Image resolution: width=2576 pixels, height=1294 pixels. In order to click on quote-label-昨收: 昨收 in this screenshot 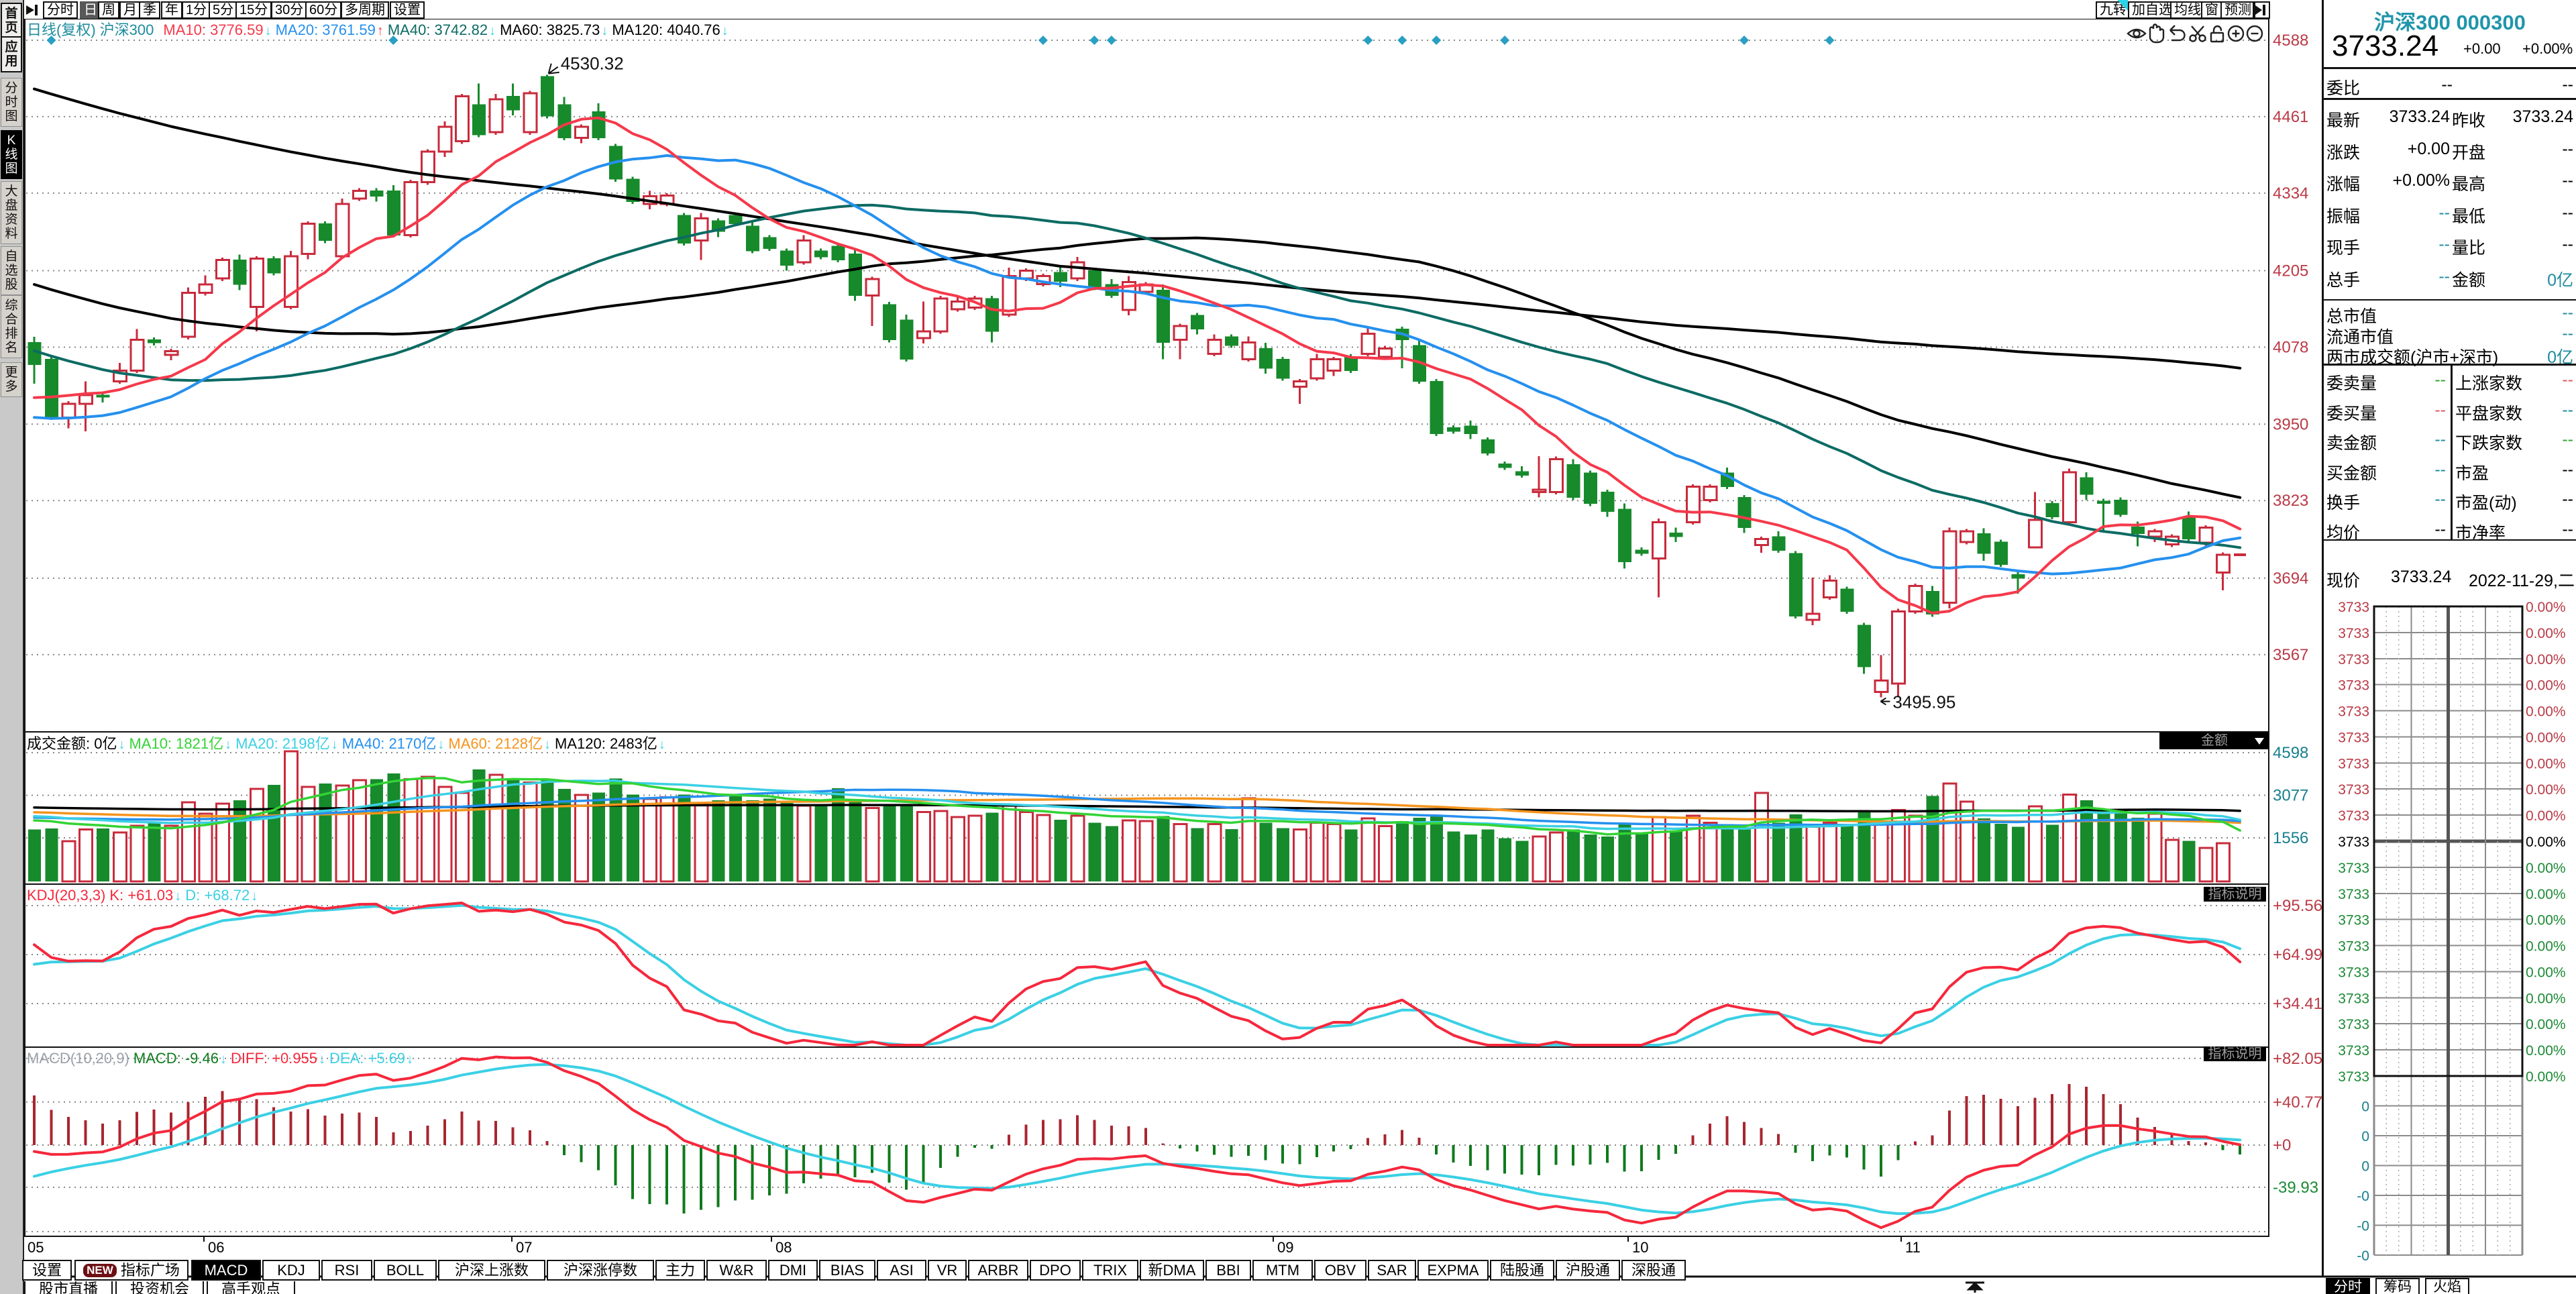, I will do `click(2469, 120)`.